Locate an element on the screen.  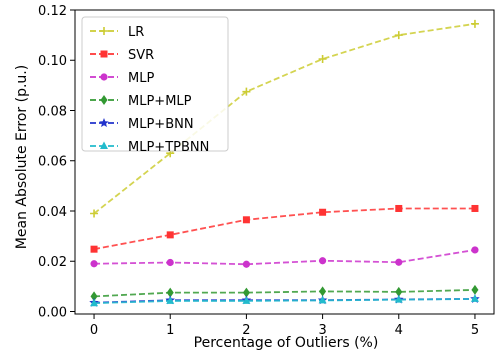
y-tick-label: 0.08 is located at coordinates (52, 111).